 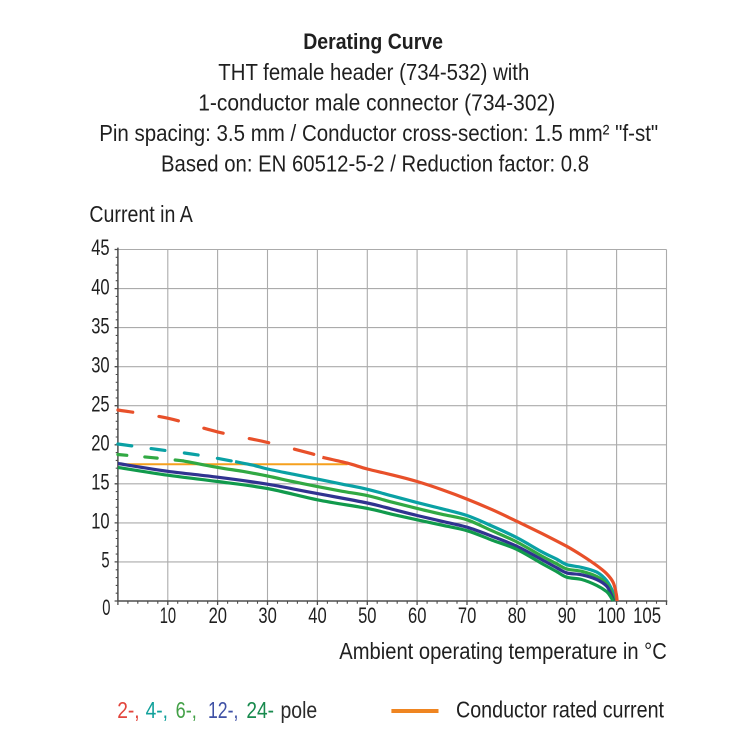 I want to click on svg-text: 24-, so click(x=260, y=710).